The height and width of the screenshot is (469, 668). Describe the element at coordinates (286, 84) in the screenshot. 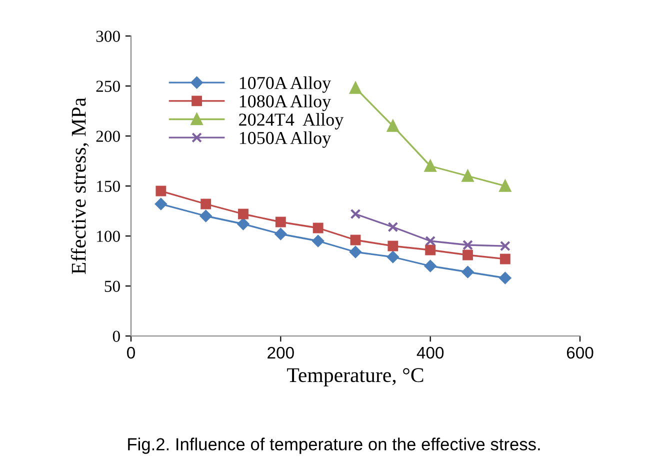

I see `legend-label: 1070A Alloy` at that location.